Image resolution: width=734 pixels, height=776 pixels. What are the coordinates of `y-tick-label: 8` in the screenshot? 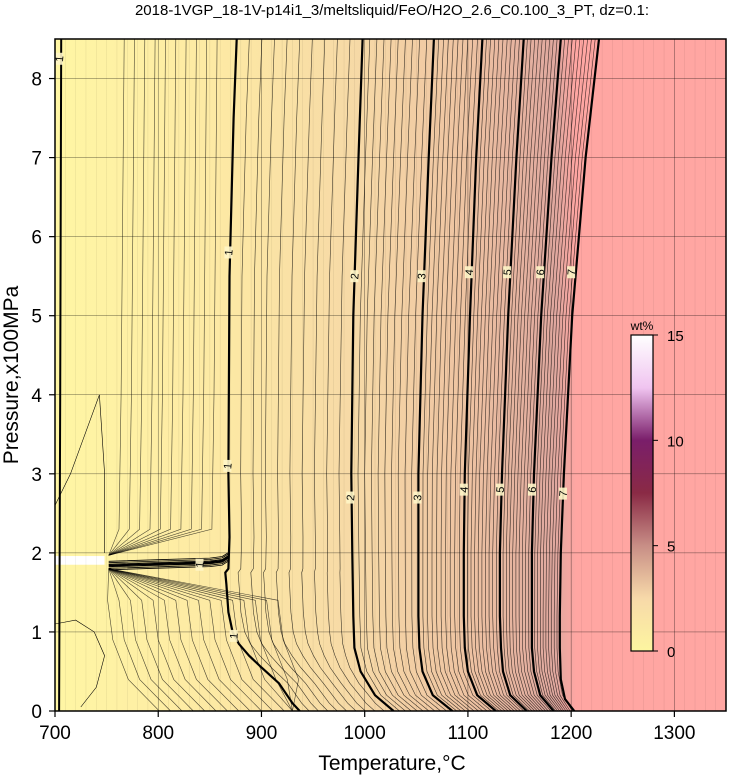 It's located at (36, 80).